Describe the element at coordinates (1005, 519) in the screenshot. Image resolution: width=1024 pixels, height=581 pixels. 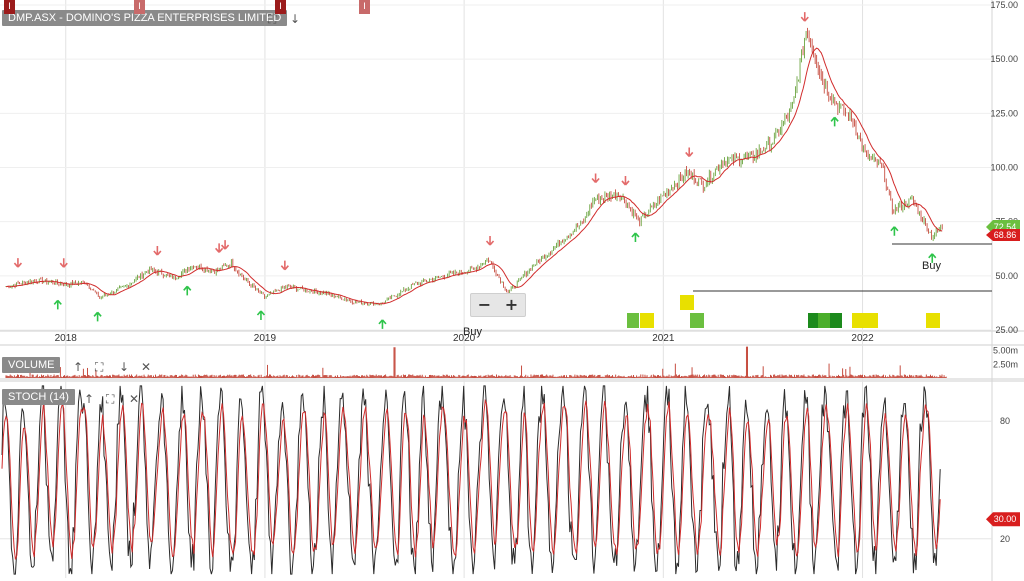
I see `stoch-value-label: 30.00` at that location.